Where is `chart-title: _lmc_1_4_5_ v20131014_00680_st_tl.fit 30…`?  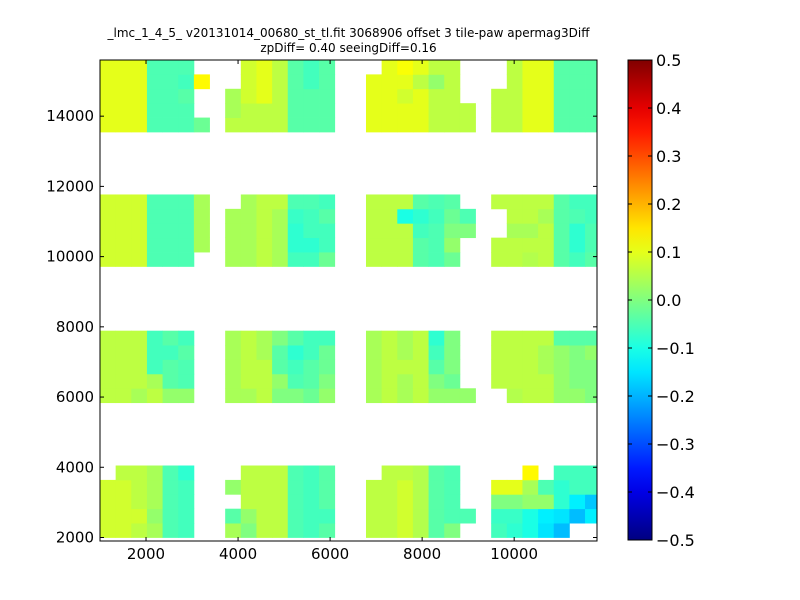
chart-title: _lmc_1_4_5_ v20131014_00680_st_tl.fit 30… is located at coordinates (348, 33).